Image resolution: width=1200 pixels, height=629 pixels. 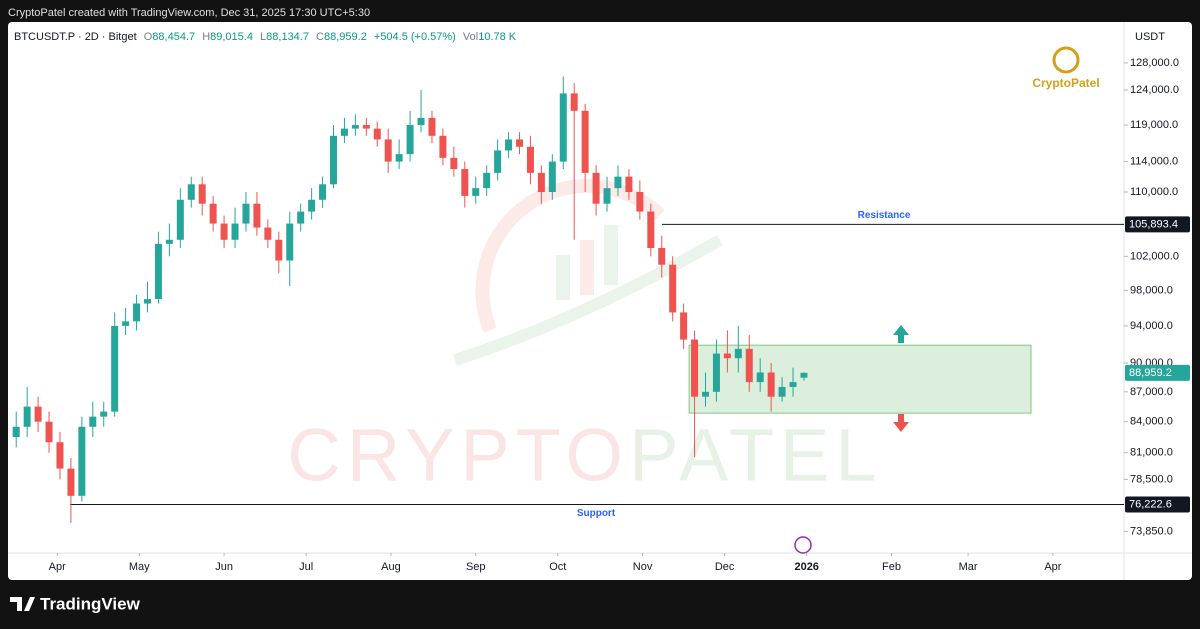 I want to click on x-tick-label: Oct, so click(x=557, y=567).